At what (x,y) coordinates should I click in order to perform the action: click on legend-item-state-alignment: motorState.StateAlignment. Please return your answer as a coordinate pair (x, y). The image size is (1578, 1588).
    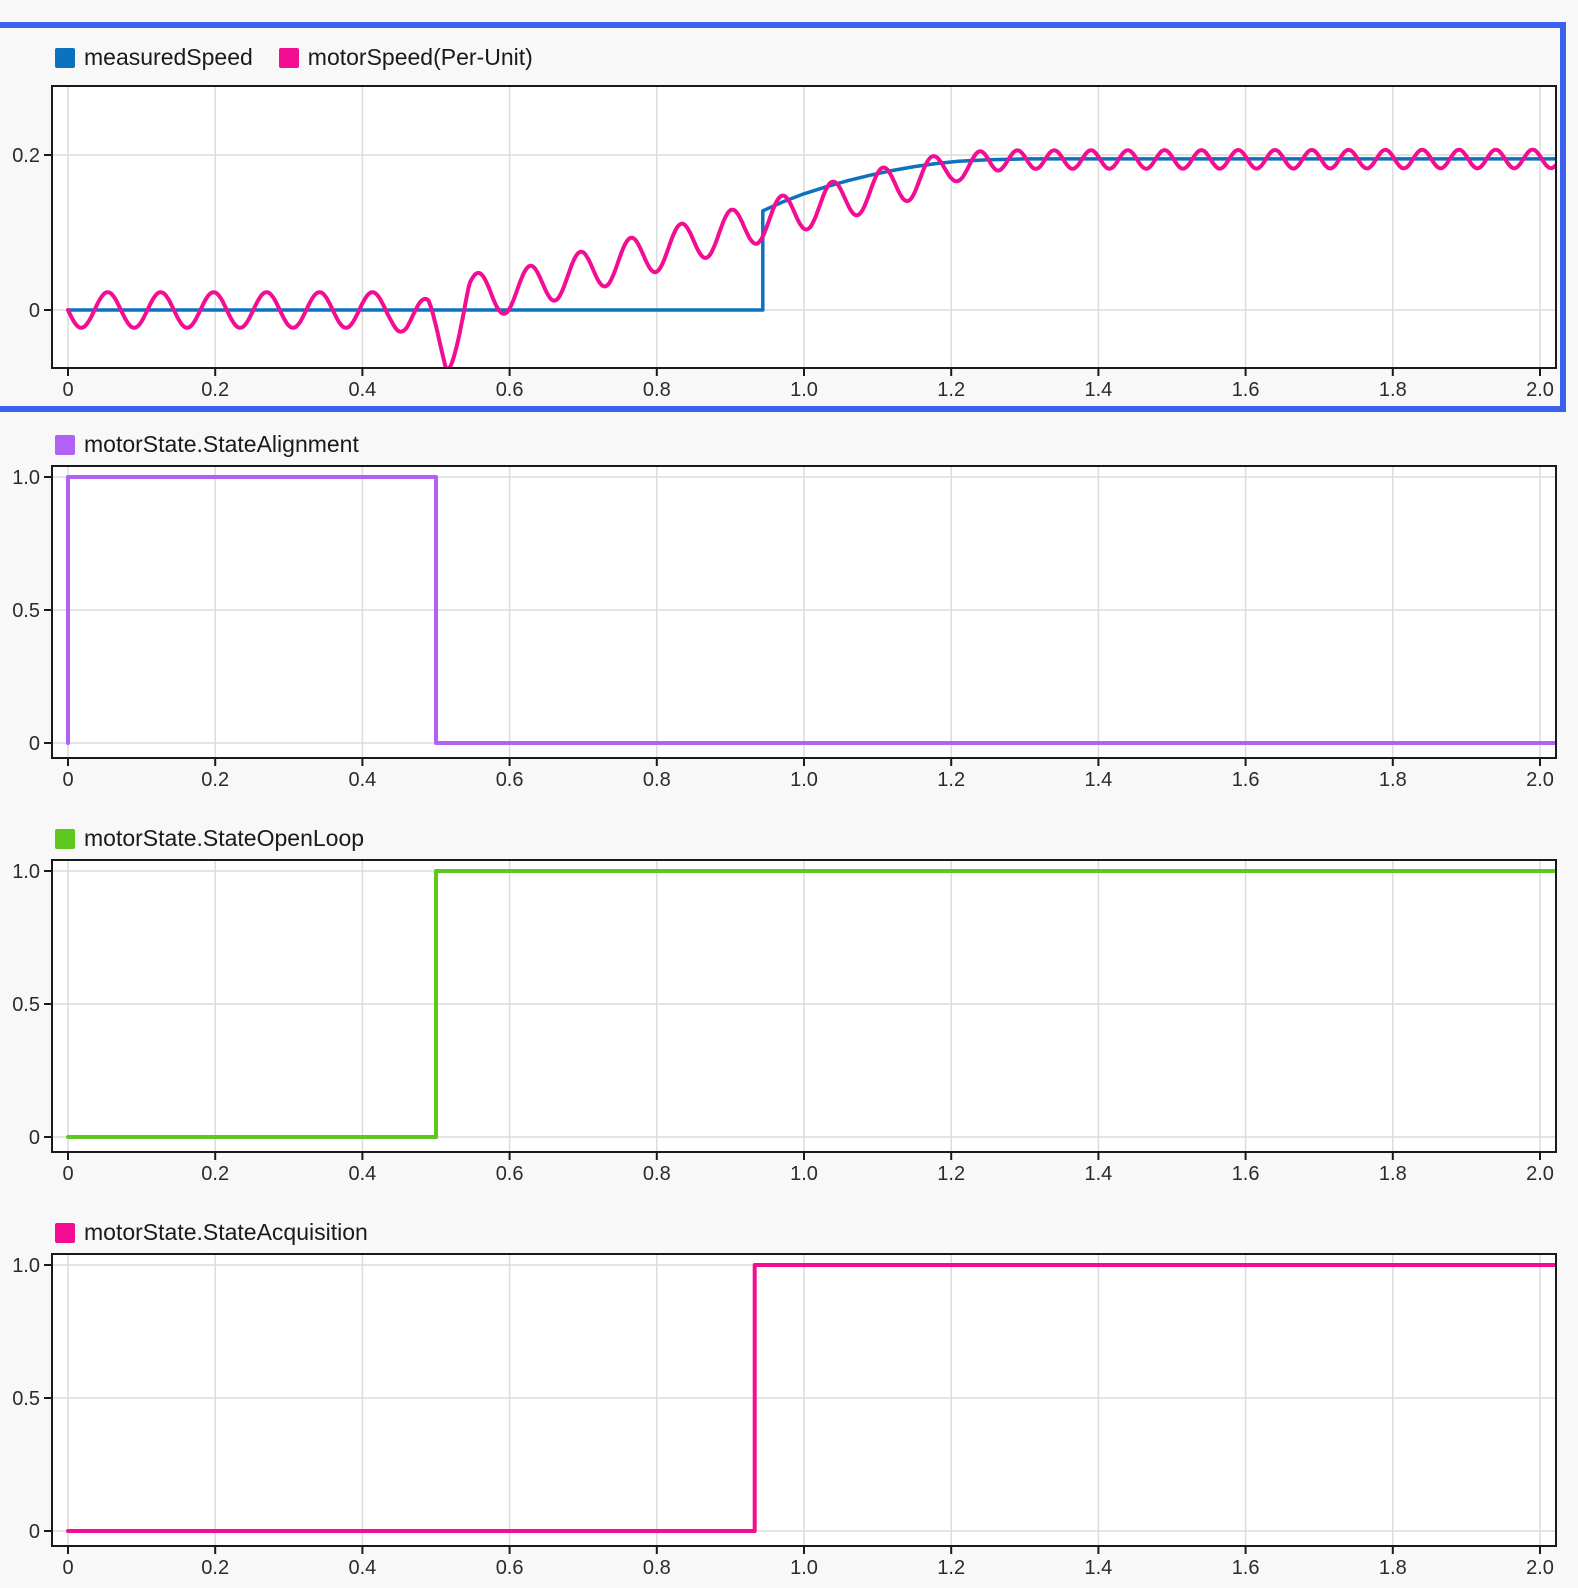
    Looking at the image, I should click on (207, 444).